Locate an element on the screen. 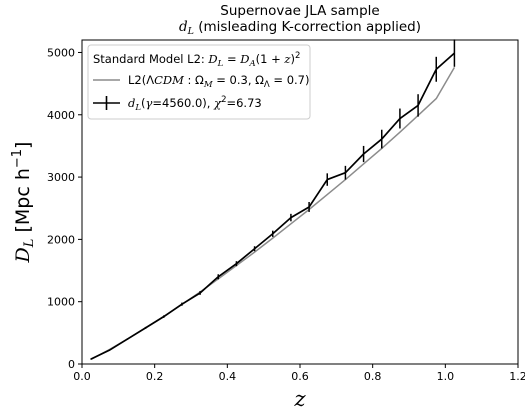 Image resolution: width=525 pixels, height=415 pixels. y-tick-label: 4000 is located at coordinates (61, 115).